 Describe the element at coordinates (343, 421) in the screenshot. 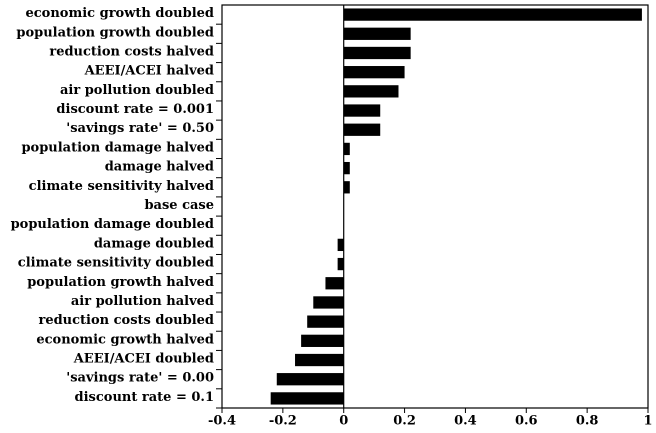

I see `x-tick-label: 0` at that location.